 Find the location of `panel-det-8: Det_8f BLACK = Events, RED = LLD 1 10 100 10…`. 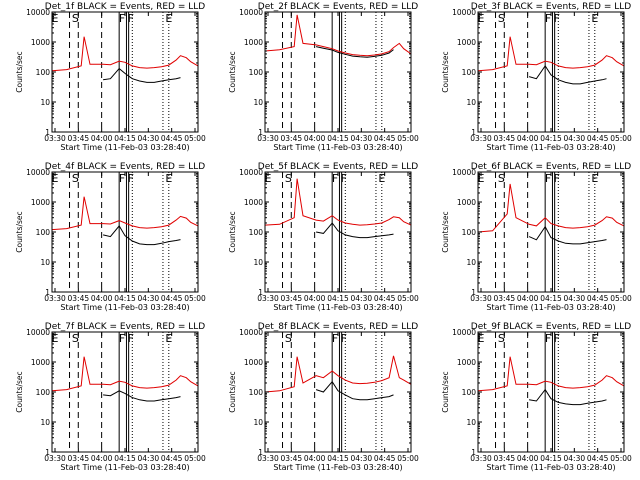

panel-det-8: Det_8f BLACK = Events, RED = LLD 1 10 100 10… is located at coordinates (323, 397).